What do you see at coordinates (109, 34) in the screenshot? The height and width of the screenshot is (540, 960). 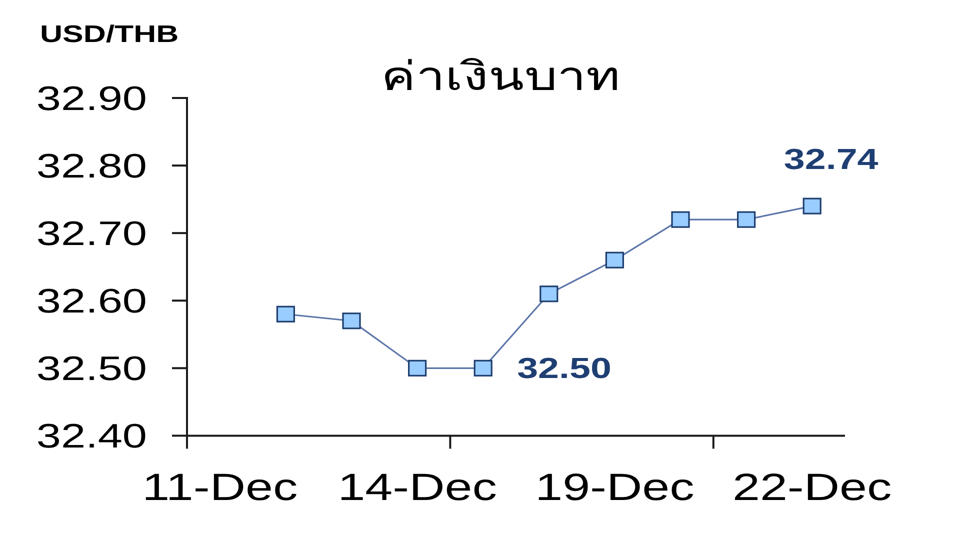 I see `y-axis-title: USD/THB` at bounding box center [109, 34].